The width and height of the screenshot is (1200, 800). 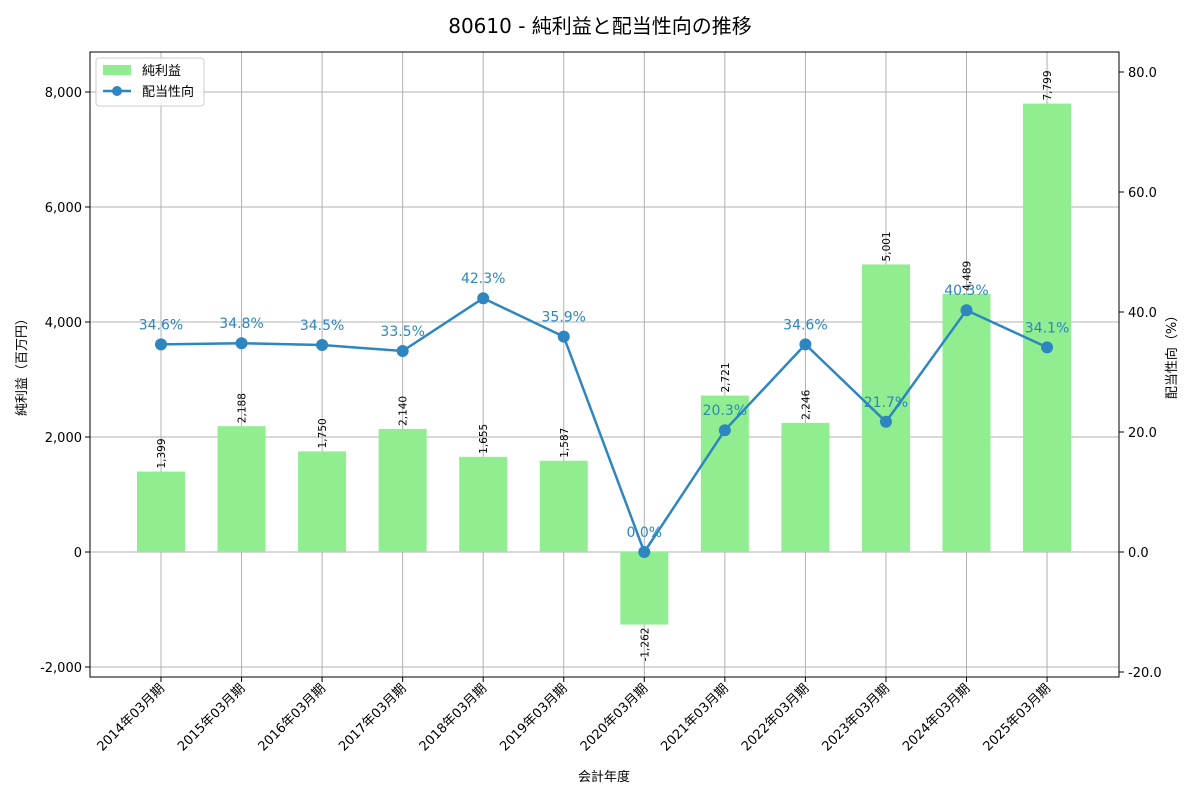 I want to click on left-tick-label: 6,000, so click(x=63, y=208).